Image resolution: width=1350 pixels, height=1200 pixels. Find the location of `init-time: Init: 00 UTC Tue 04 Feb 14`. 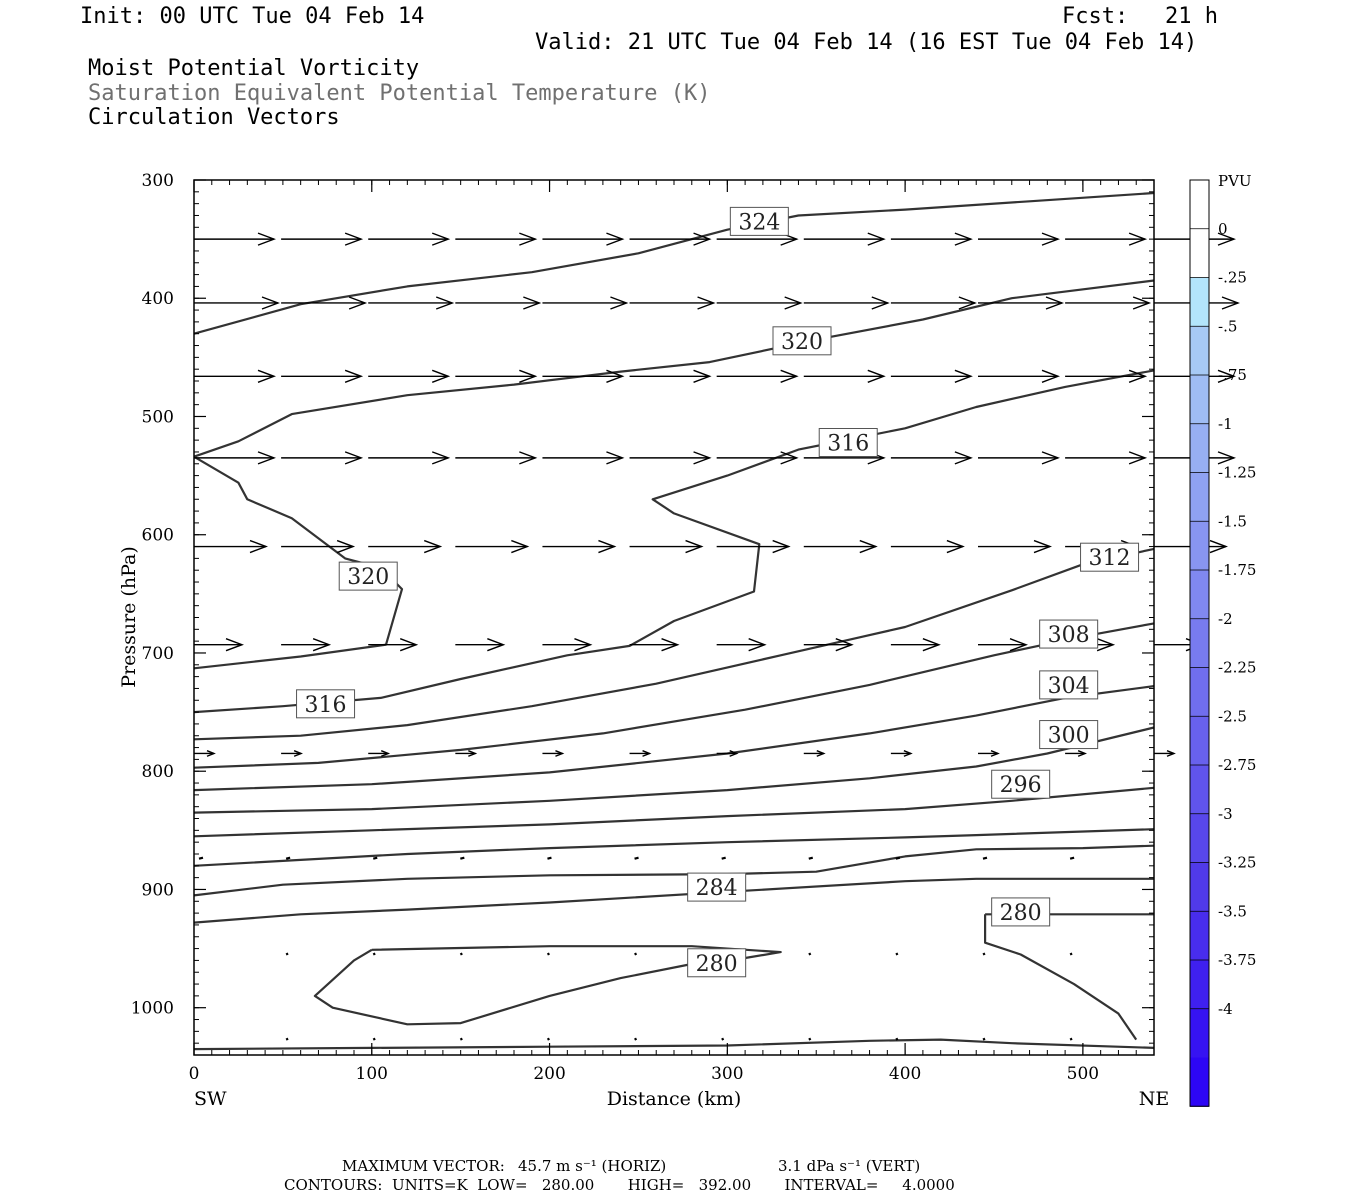

init-time: Init: 00 UTC Tue 04 Feb 14 is located at coordinates (252, 16).